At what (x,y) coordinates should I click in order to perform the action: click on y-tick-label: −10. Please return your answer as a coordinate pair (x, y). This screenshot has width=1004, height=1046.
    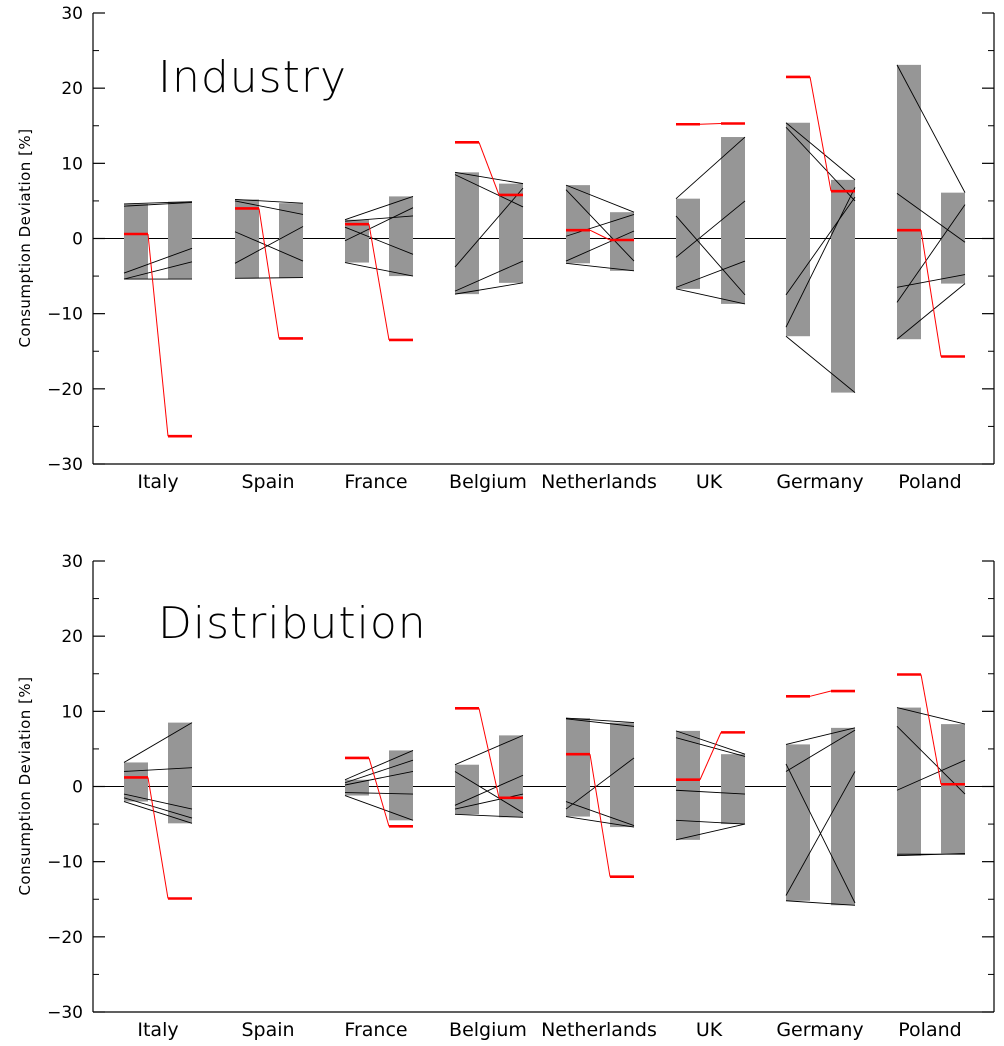
    Looking at the image, I should click on (65, 863).